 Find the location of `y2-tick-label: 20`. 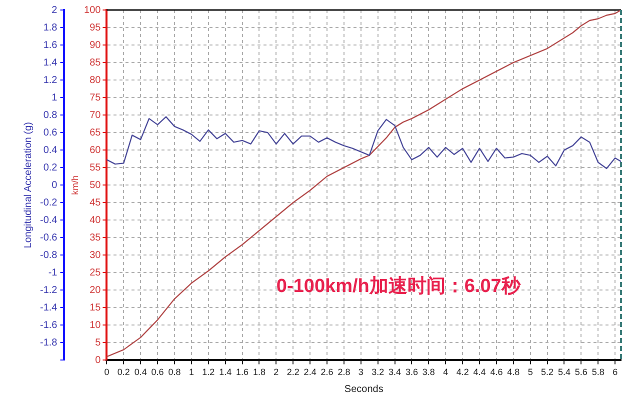

y2-tick-label: 20 is located at coordinates (96, 290).